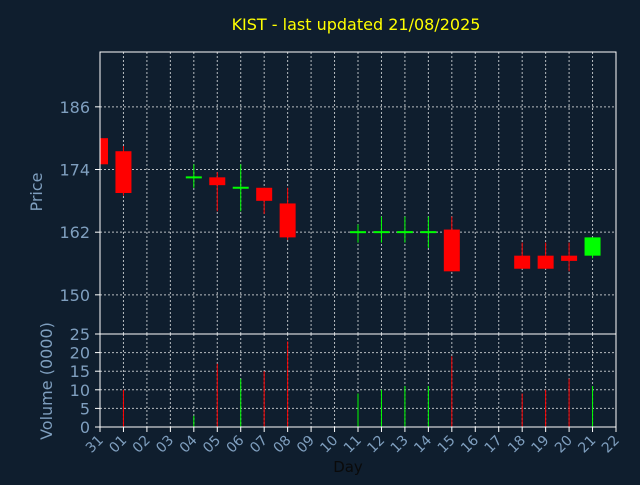 The height and width of the screenshot is (485, 640). What do you see at coordinates (85, 427) in the screenshot?
I see `volume-tick-label: 0` at bounding box center [85, 427].